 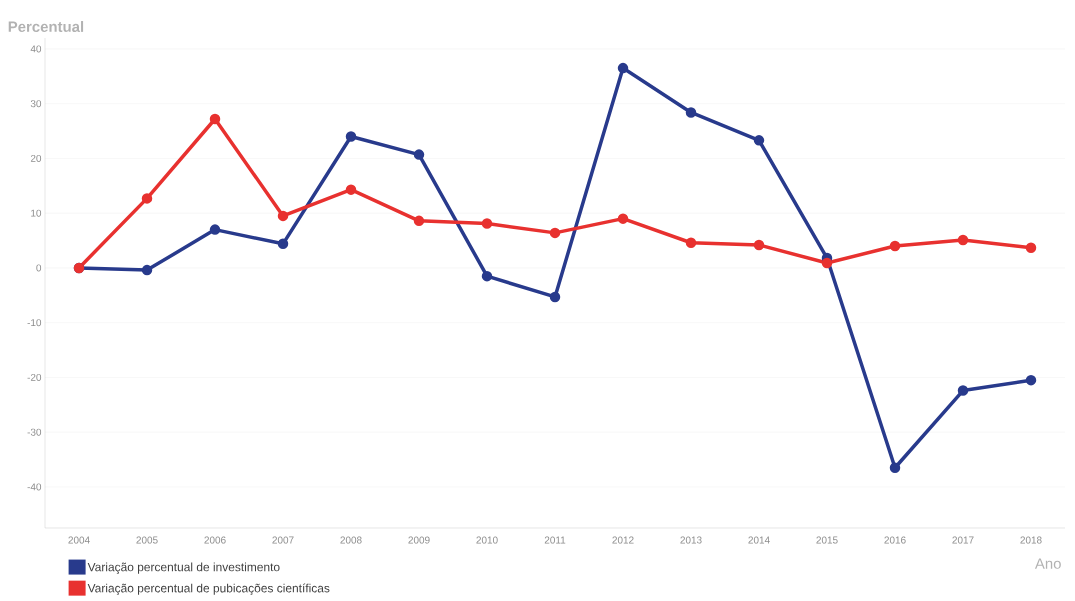 What do you see at coordinates (351, 540) in the screenshot?
I see `x-tick-label: 2008` at bounding box center [351, 540].